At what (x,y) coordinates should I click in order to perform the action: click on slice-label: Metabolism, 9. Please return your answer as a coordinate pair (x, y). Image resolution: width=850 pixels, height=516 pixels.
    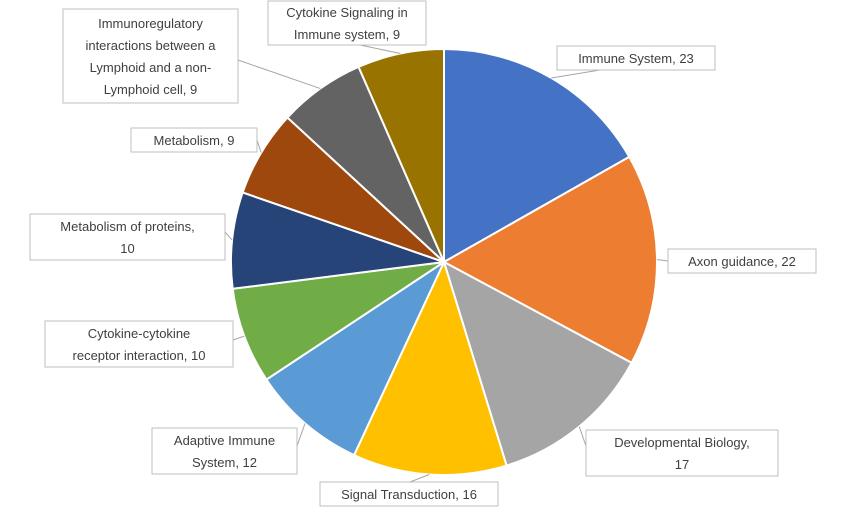
    Looking at the image, I should click on (194, 140).